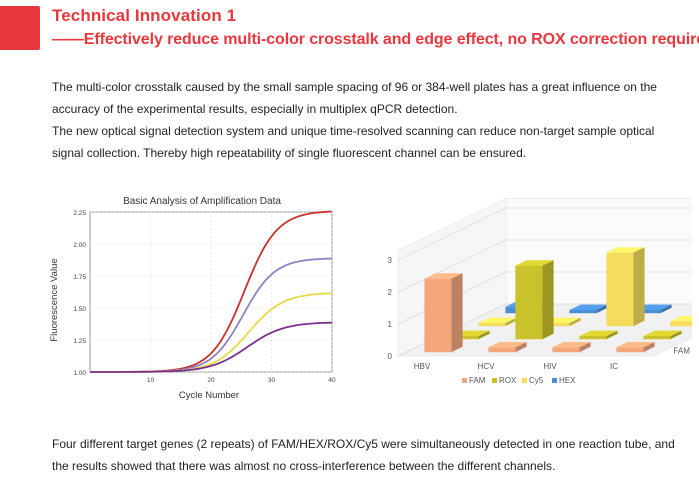 The width and height of the screenshot is (699, 479). I want to click on z-tick-label: 3, so click(390, 260).